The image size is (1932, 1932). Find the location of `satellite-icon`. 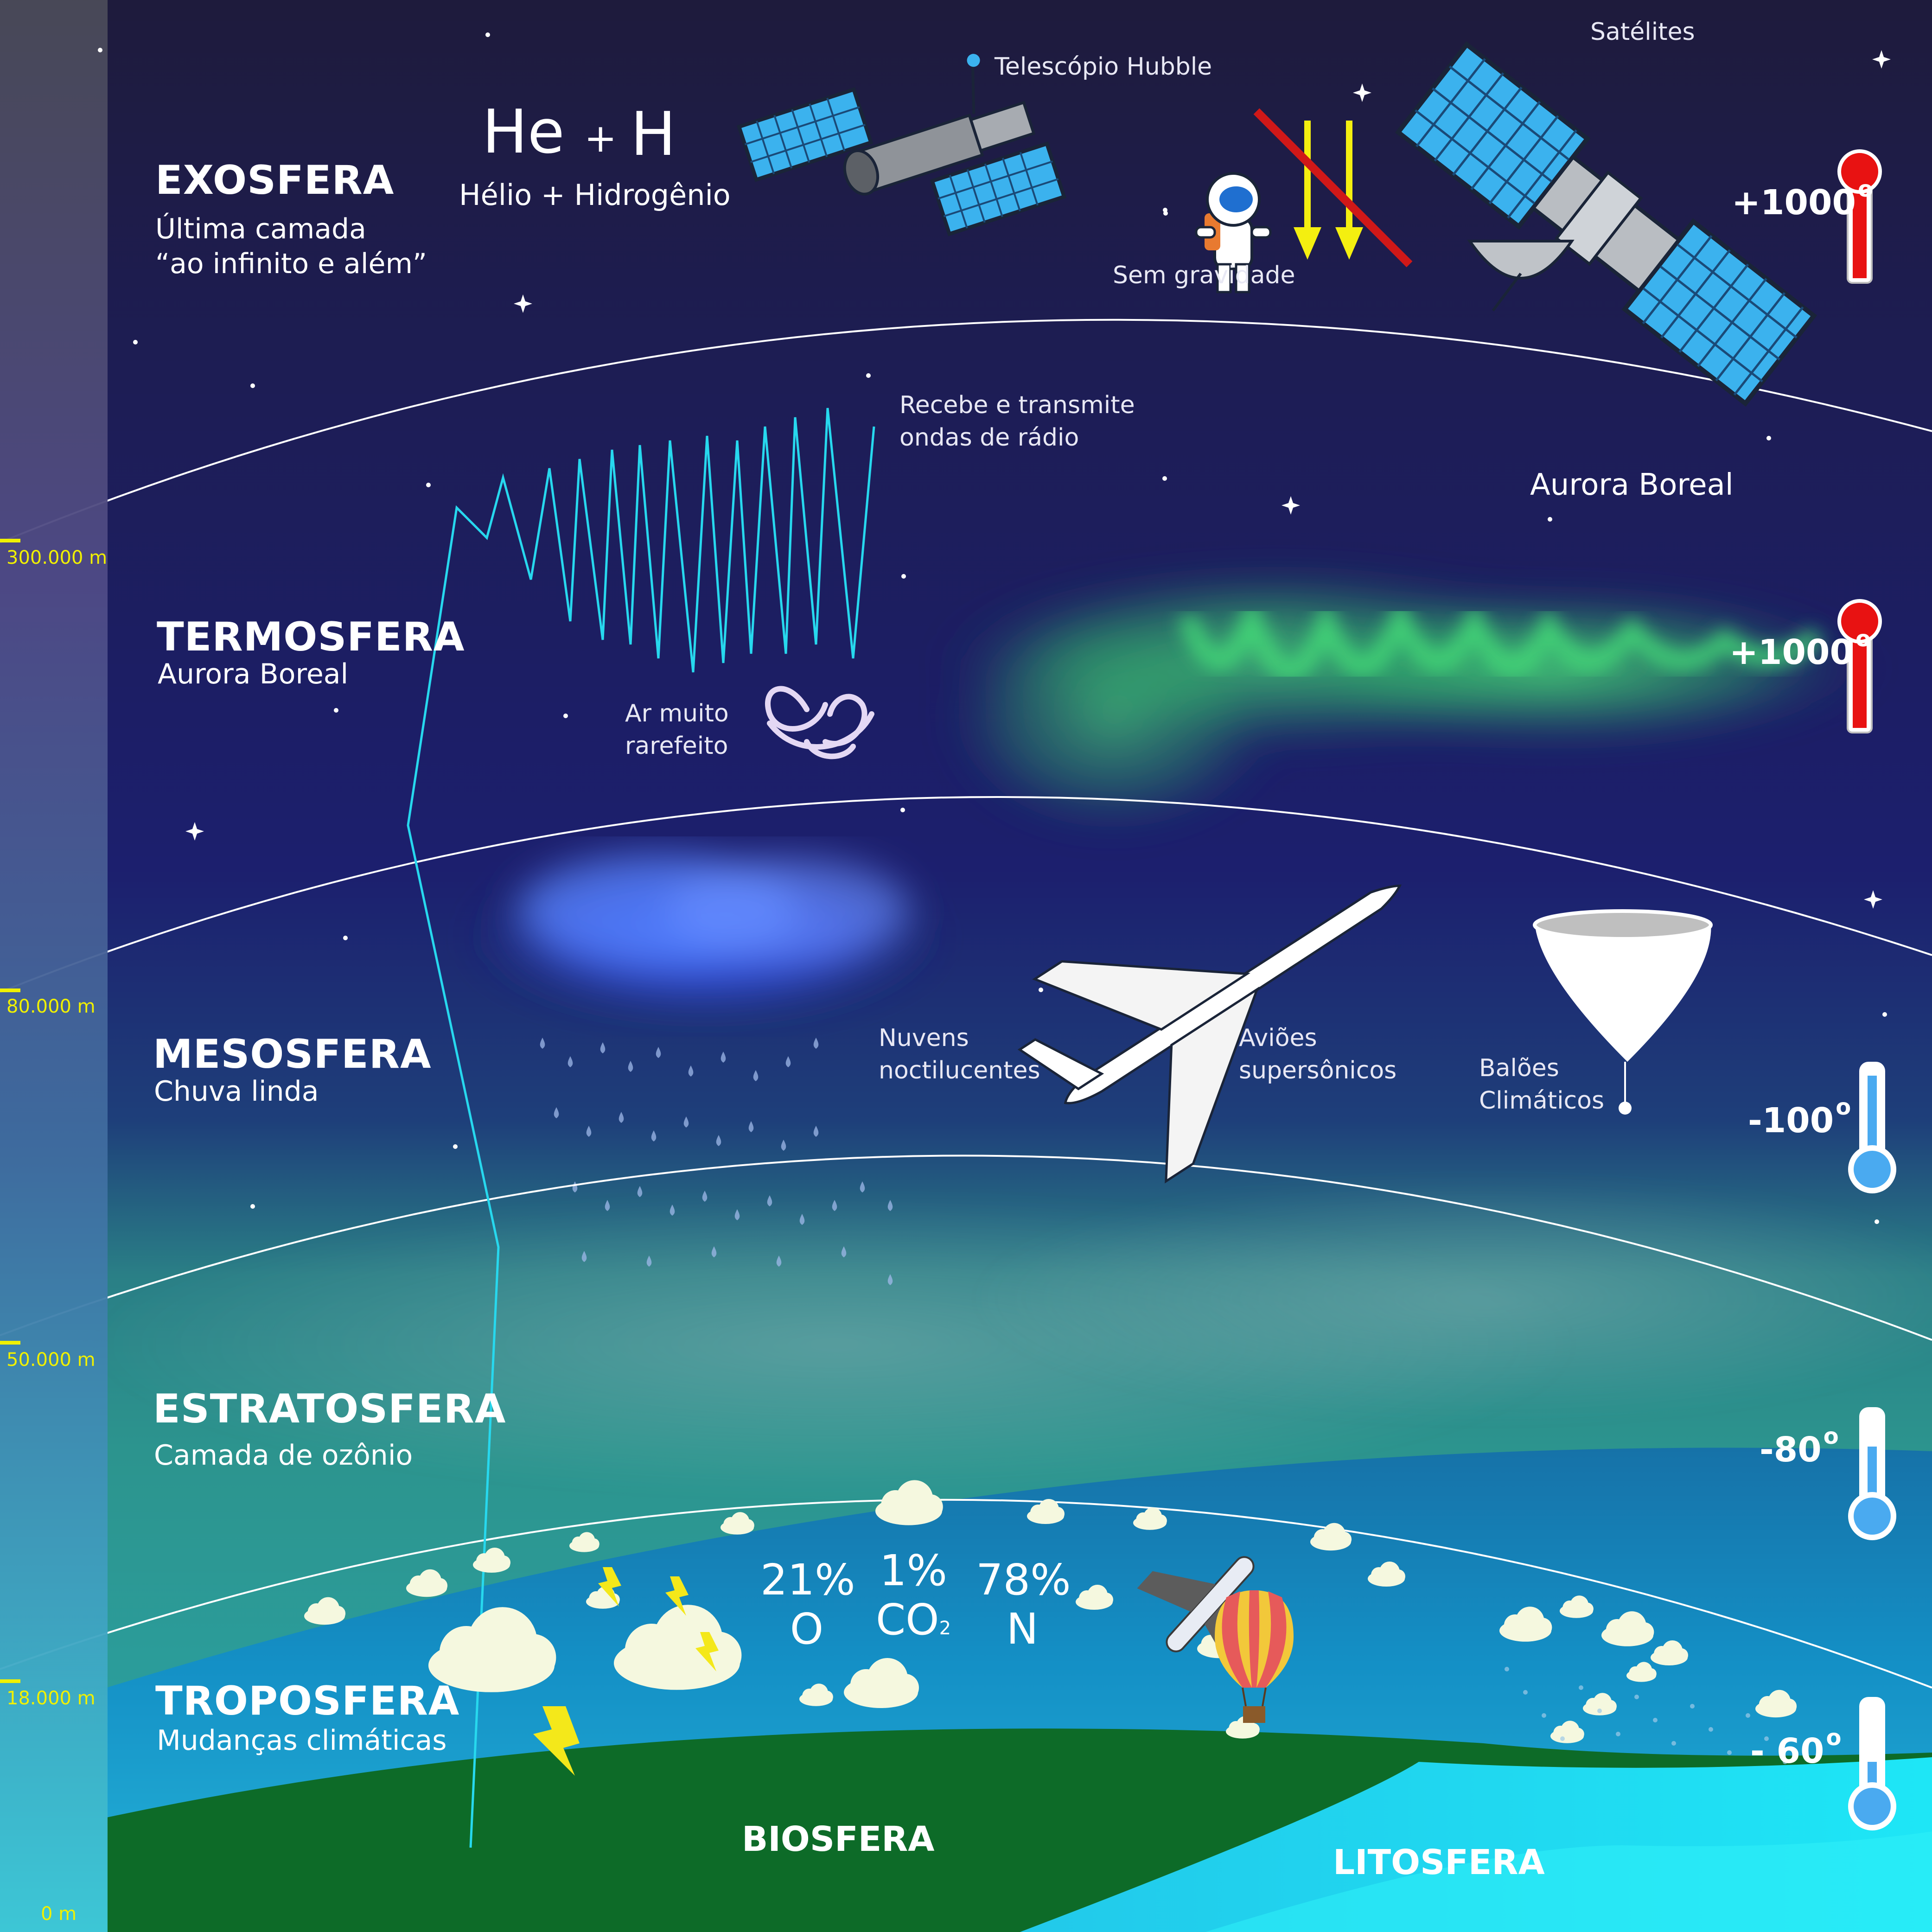

satellite-icon is located at coordinates (1606, 224).